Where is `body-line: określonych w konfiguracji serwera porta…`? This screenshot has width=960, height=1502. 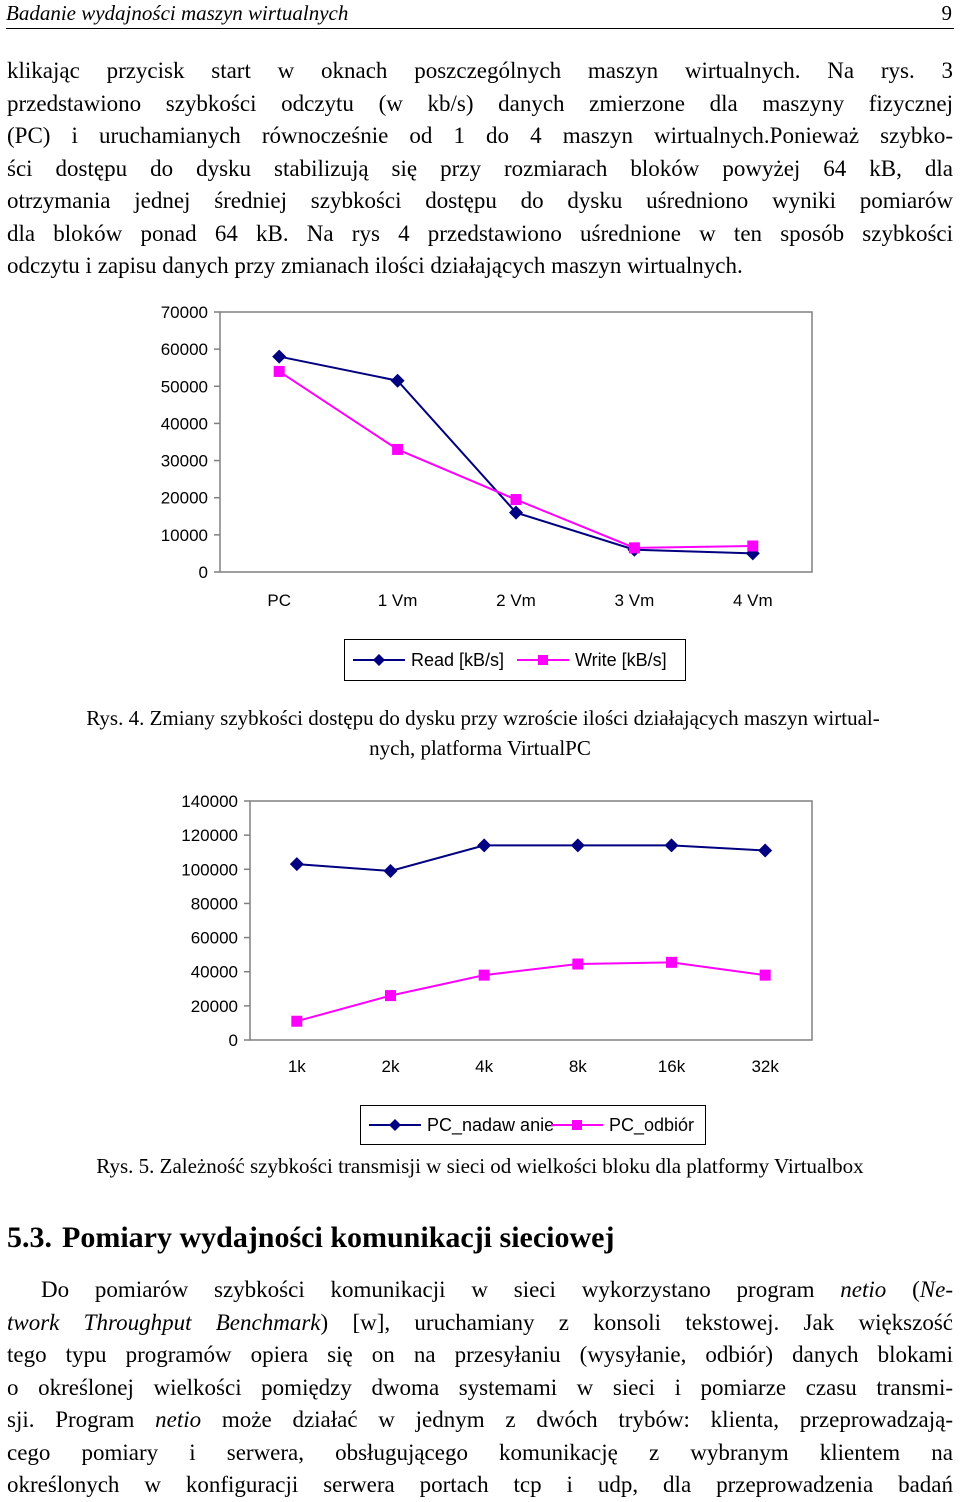
body-line: określonych w konfiguracji serwera porta… is located at coordinates (480, 1484).